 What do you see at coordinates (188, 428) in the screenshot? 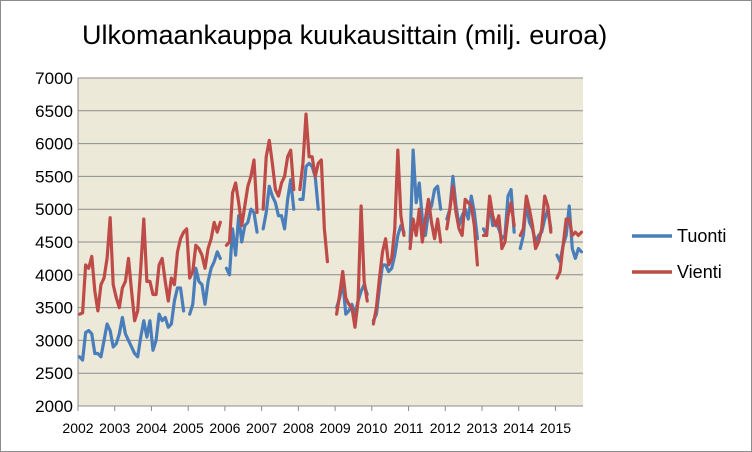
I see `x-tick-label: 2005` at bounding box center [188, 428].